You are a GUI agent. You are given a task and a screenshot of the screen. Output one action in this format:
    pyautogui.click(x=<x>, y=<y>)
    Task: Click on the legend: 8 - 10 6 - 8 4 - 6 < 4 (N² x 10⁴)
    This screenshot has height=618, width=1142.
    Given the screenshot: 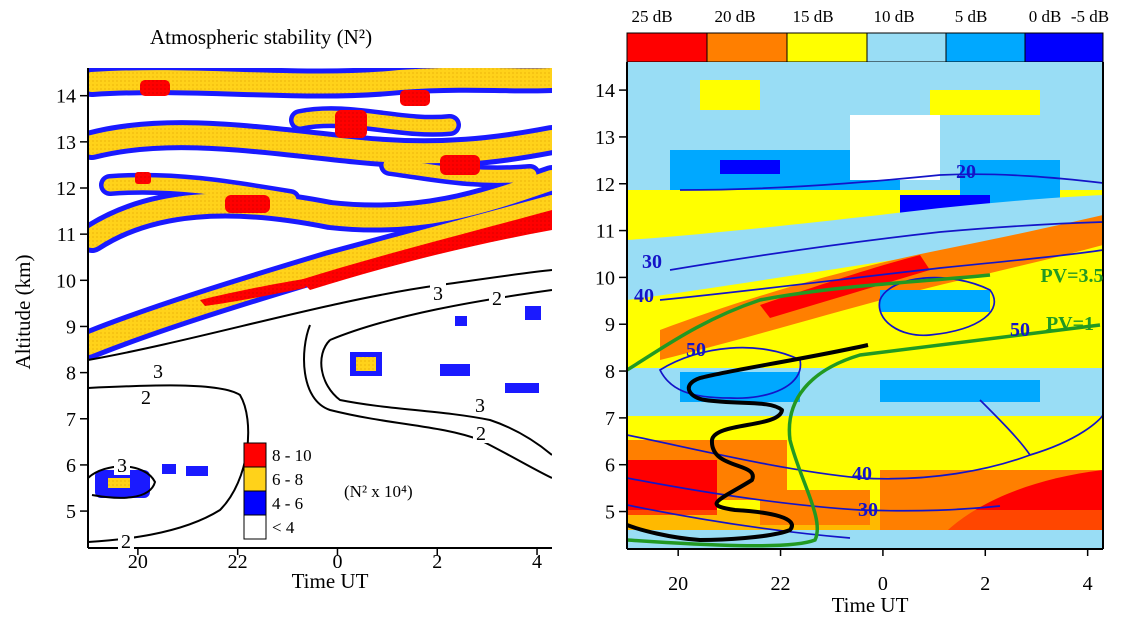 What is the action you would take?
    pyautogui.click(x=328, y=491)
    